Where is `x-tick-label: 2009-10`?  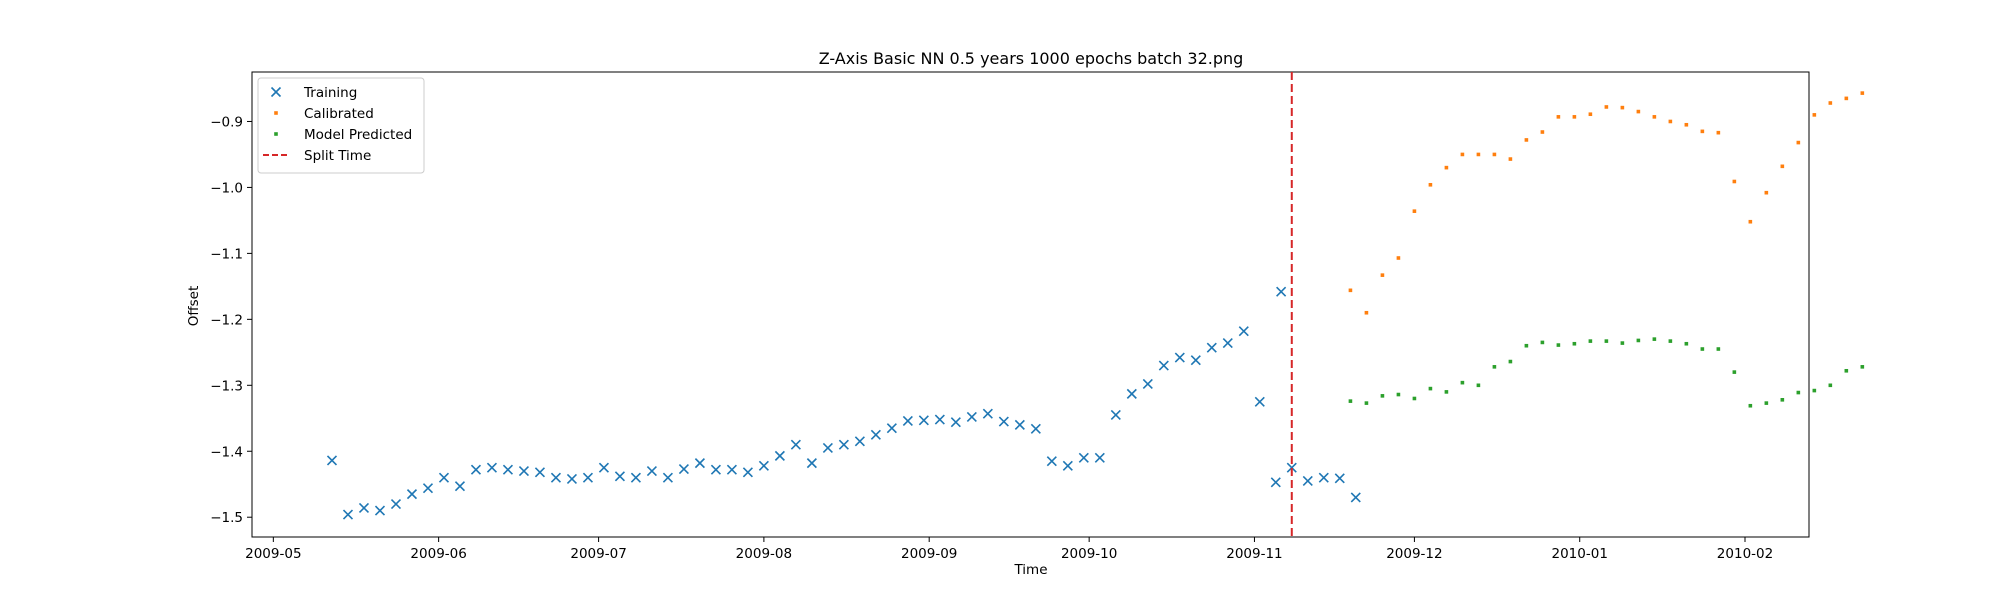 x-tick-label: 2009-10 is located at coordinates (1089, 554).